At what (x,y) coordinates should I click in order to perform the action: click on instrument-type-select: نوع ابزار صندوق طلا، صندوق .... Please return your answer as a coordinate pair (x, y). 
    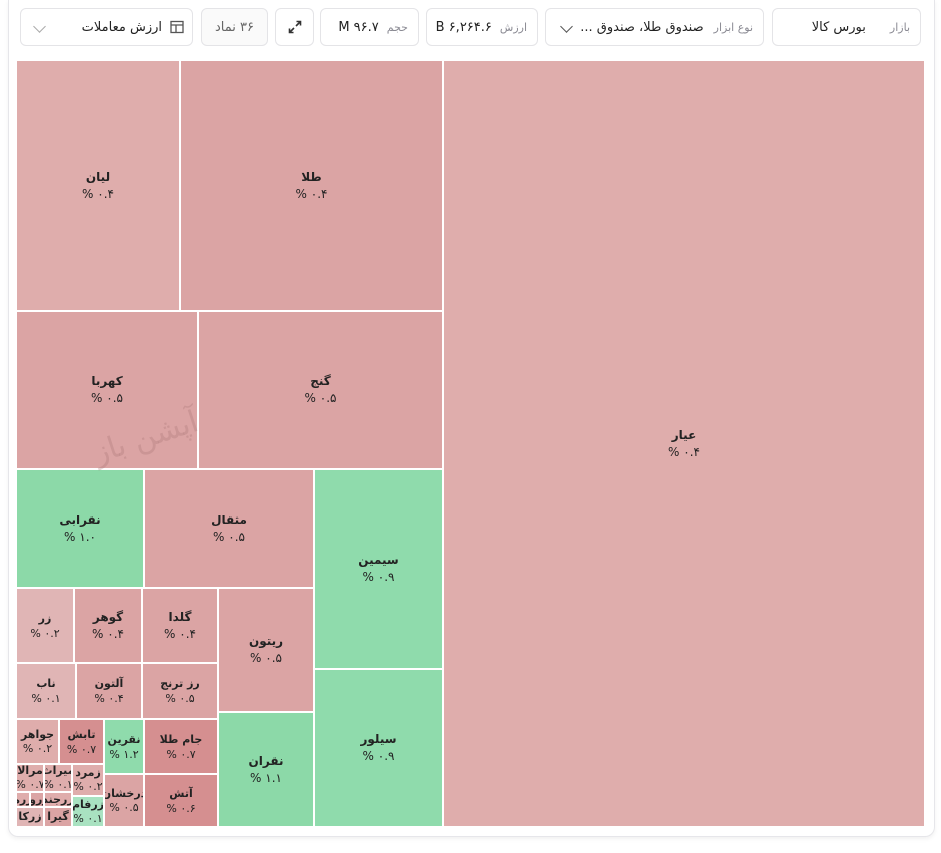
    Looking at the image, I should click on (654, 27).